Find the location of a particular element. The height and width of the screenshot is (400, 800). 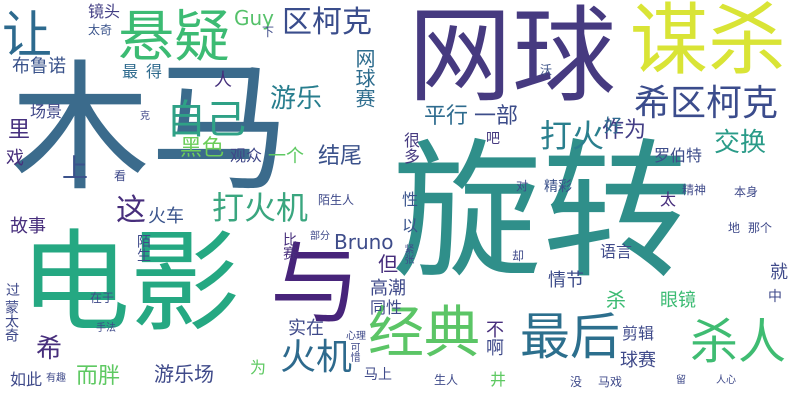

word-蒙太奇: 蒙太奇 is located at coordinates (11, 321).